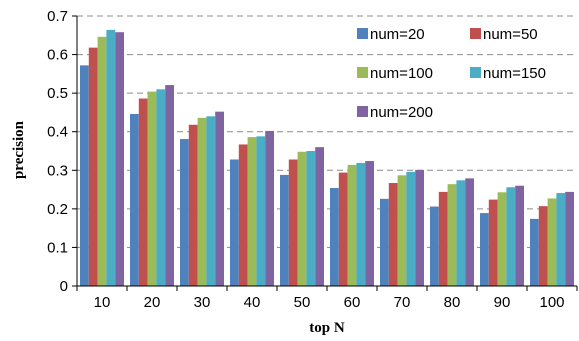  What do you see at coordinates (202, 201) in the screenshot?
I see `bar-num=100-30` at bounding box center [202, 201].